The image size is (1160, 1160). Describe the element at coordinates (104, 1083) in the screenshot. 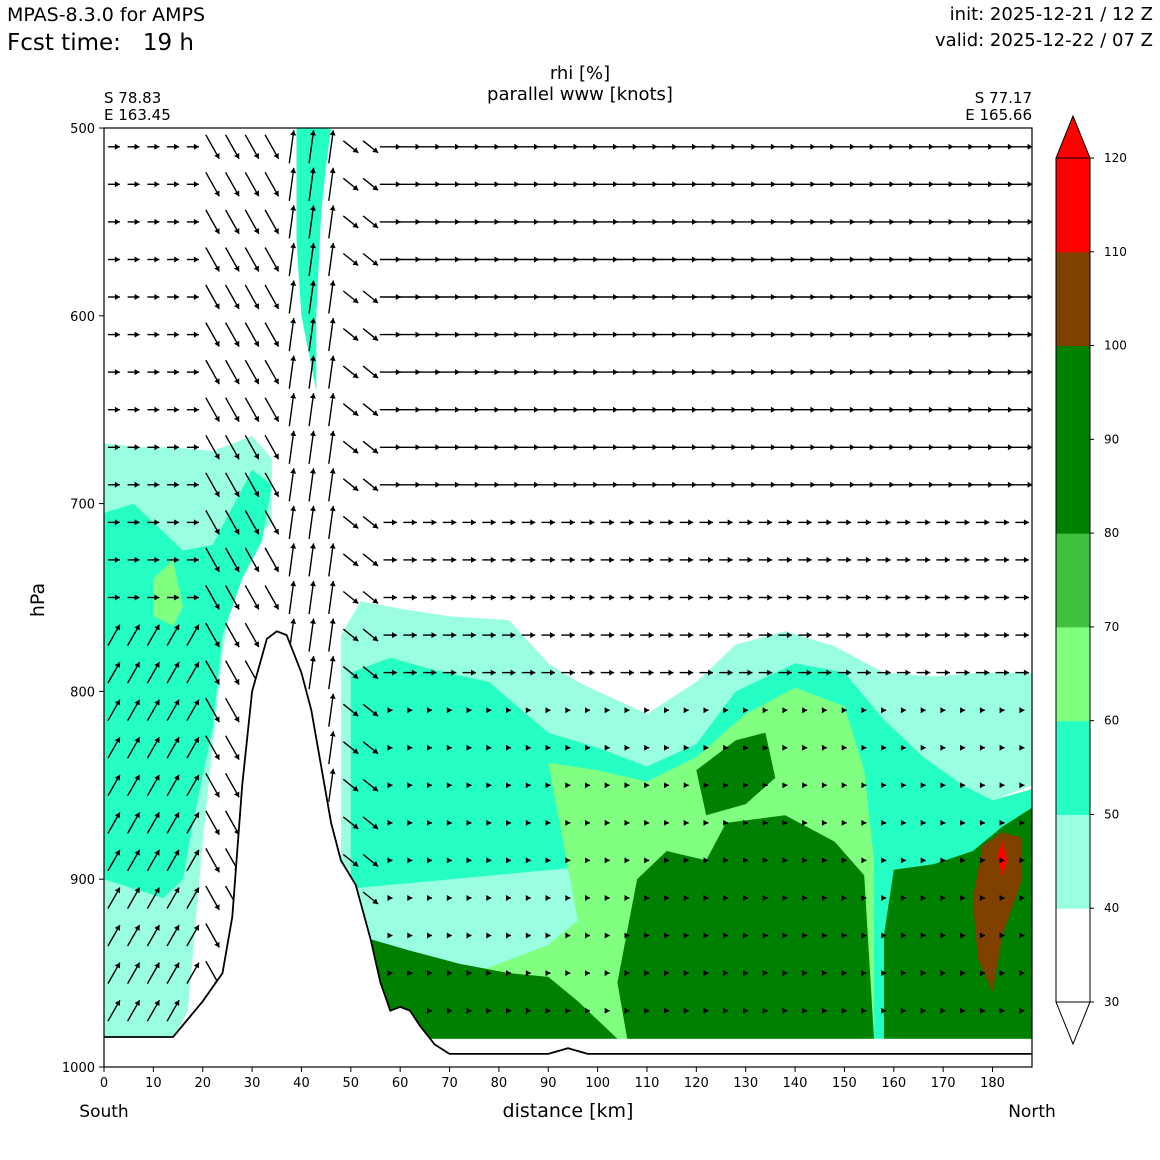

I see `x-tick-label: 0` at that location.